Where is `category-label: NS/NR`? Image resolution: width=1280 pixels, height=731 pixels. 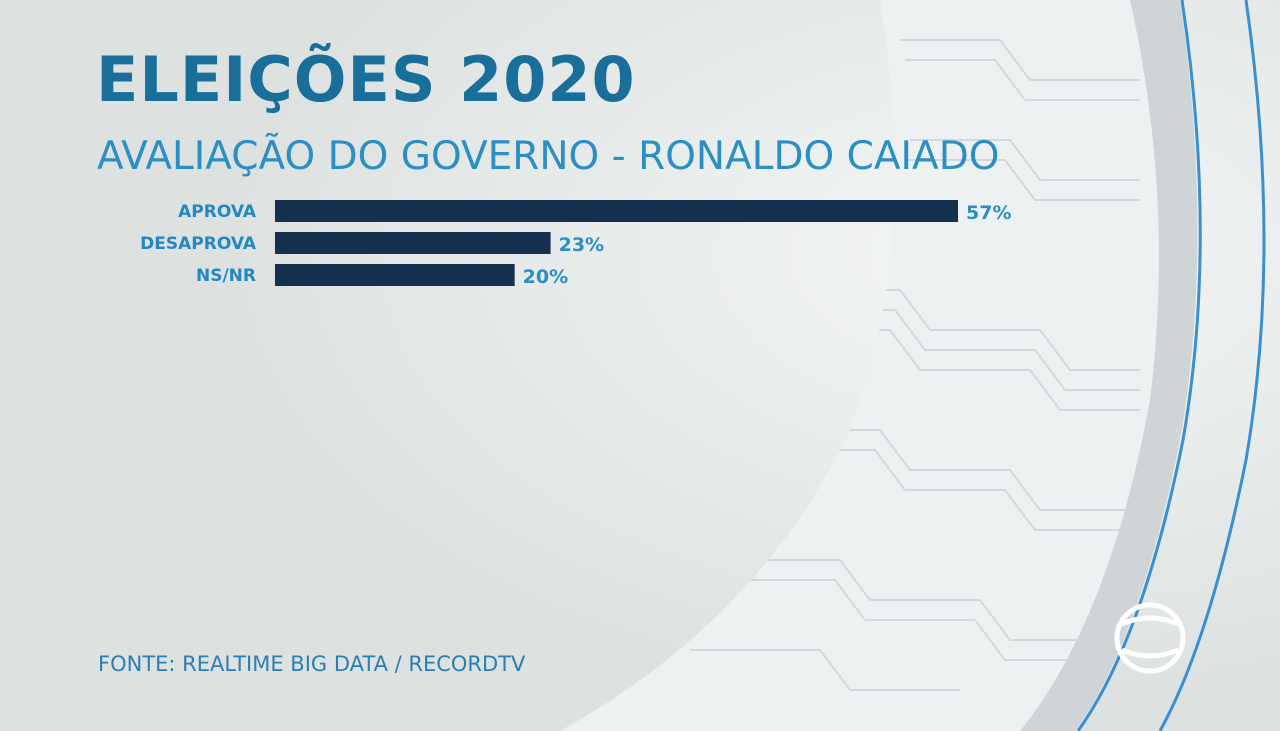
category-label: NS/NR is located at coordinates (226, 276).